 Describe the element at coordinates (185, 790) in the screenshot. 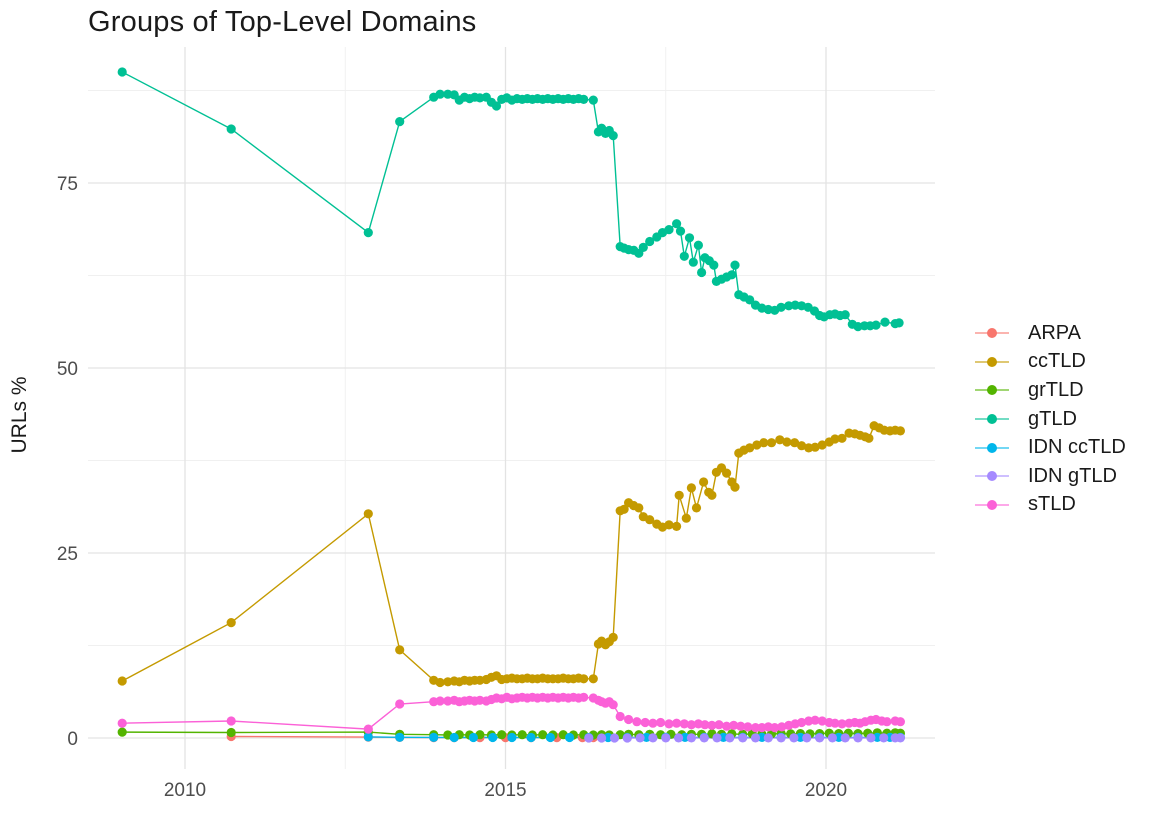

I see `x-tick-label: 2010` at that location.